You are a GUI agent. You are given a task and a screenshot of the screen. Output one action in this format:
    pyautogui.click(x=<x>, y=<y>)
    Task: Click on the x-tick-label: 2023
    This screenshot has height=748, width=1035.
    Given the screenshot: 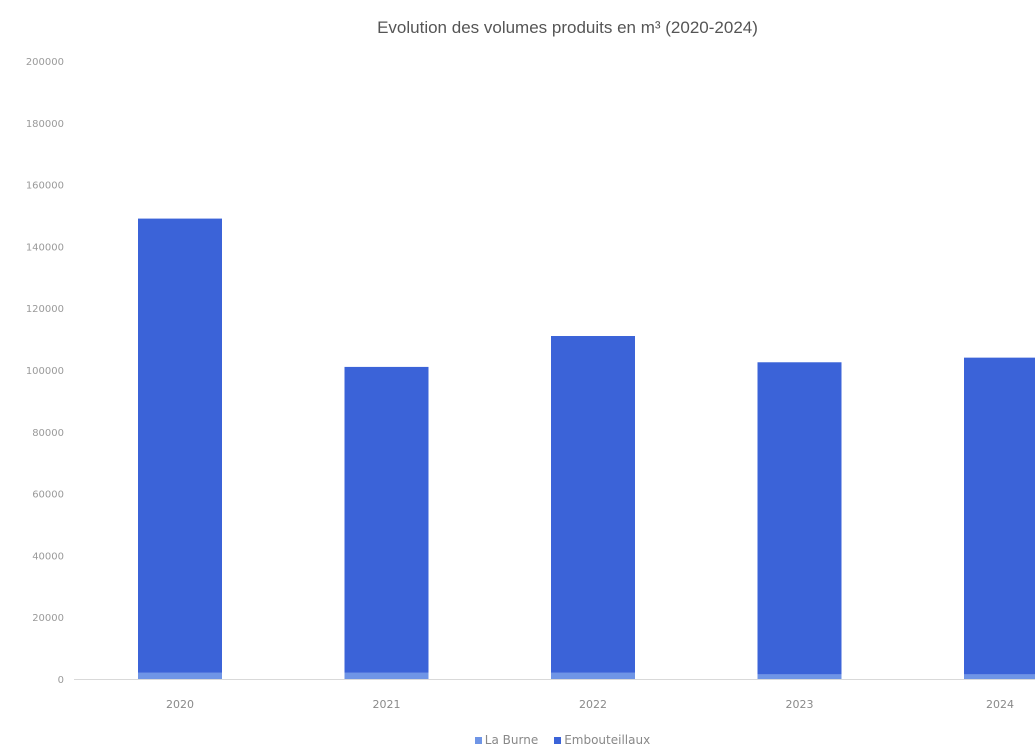 What is the action you would take?
    pyautogui.click(x=800, y=704)
    